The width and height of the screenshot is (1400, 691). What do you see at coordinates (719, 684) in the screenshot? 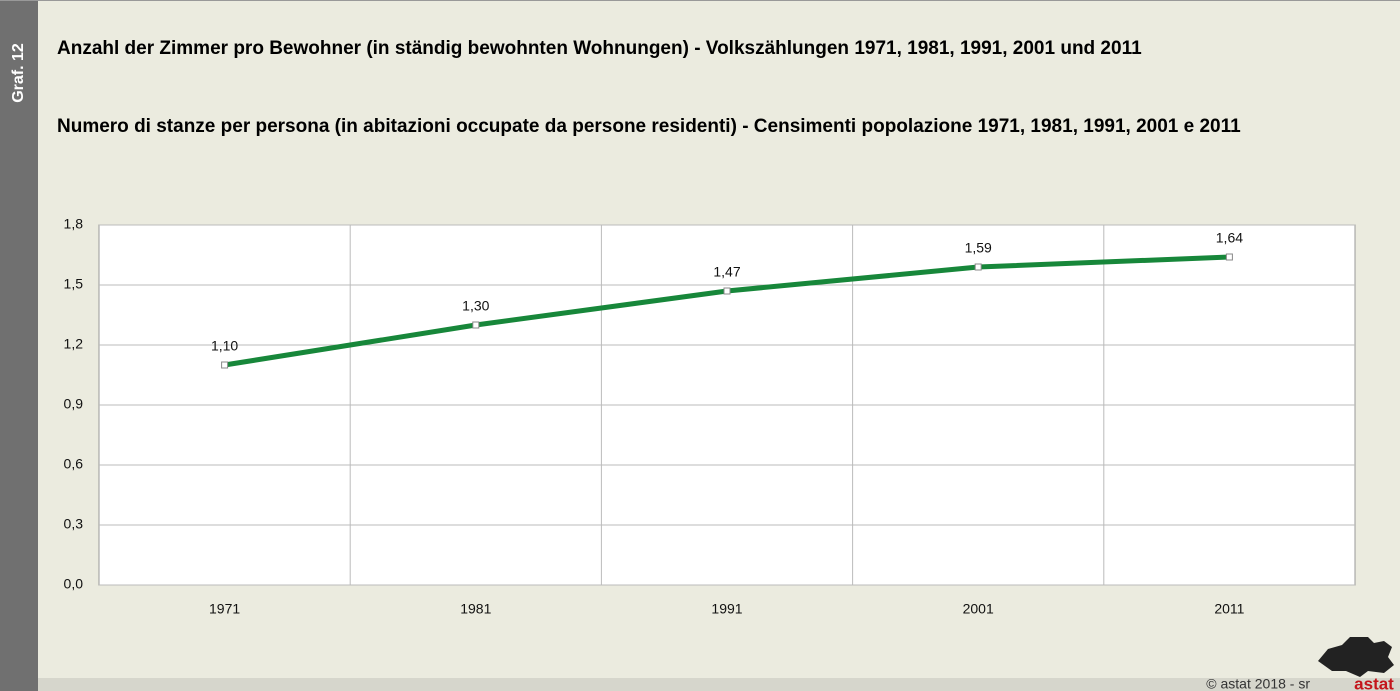
I see `bottom-band` at bounding box center [719, 684].